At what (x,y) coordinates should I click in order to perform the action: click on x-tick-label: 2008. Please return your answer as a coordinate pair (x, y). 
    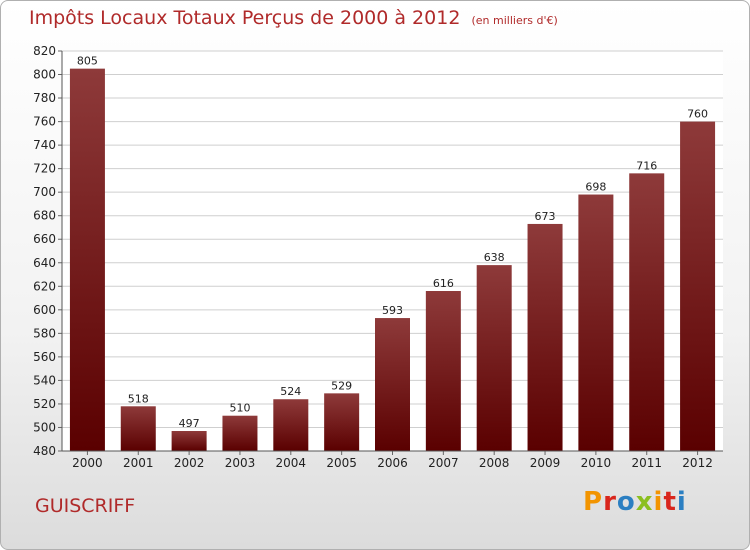
    Looking at the image, I should click on (494, 463).